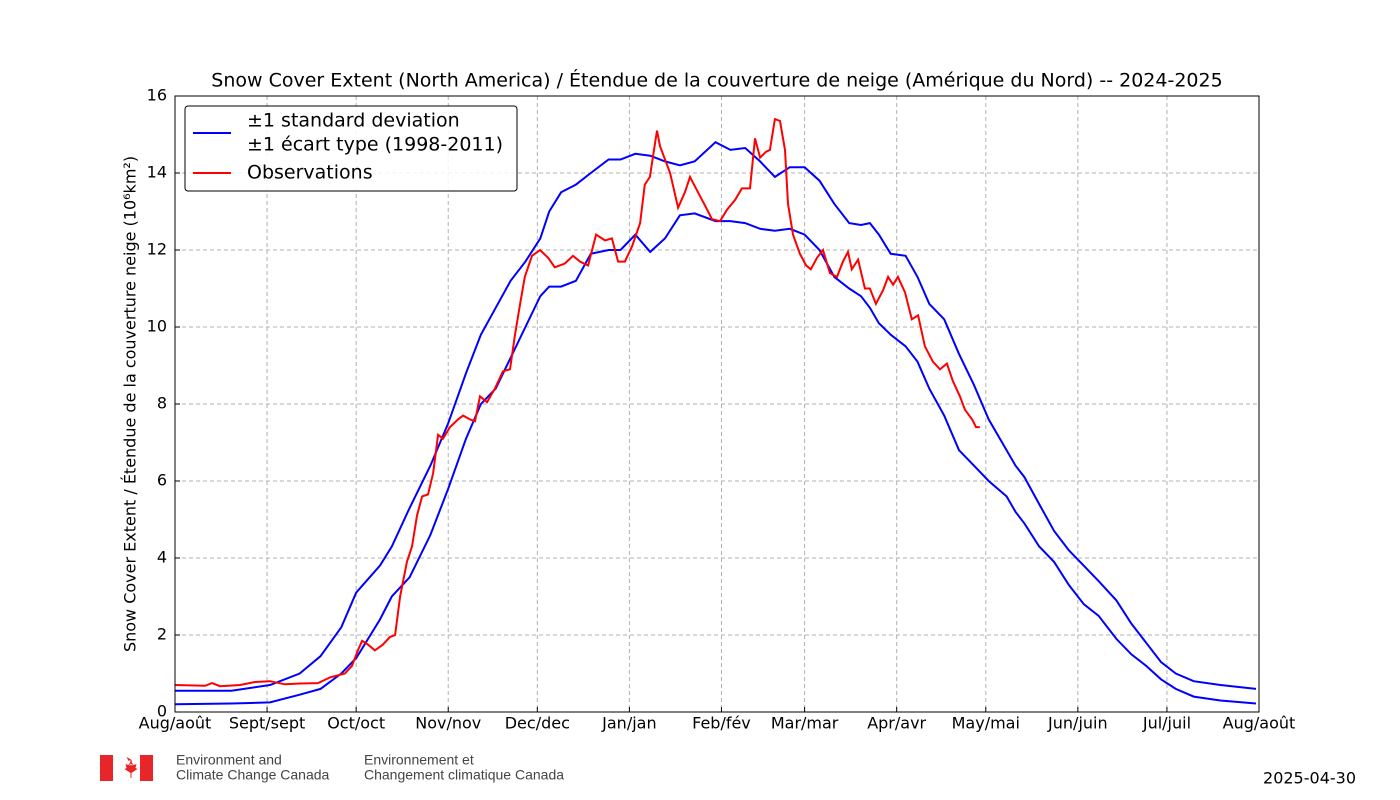 This screenshot has width=1400, height=800. I want to click on x-tick-label: Feb/fév, so click(721, 723).